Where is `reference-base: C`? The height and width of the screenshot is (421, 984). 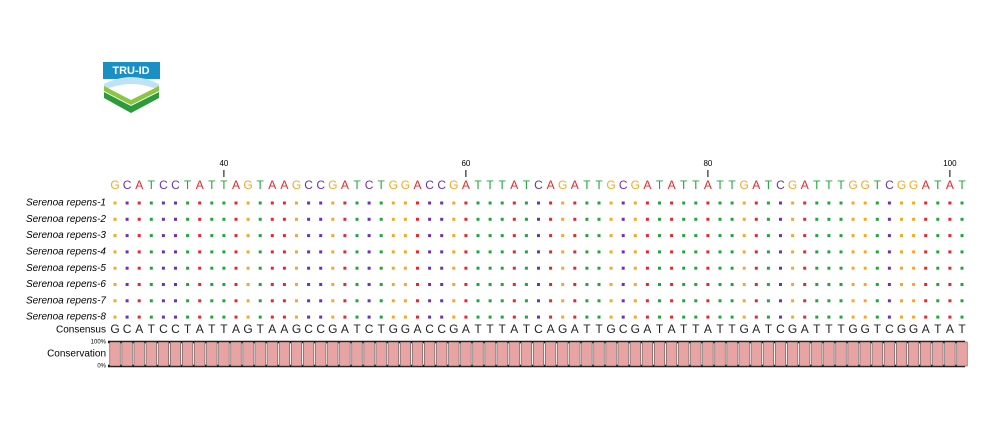
reference-base: C is located at coordinates (889, 185).